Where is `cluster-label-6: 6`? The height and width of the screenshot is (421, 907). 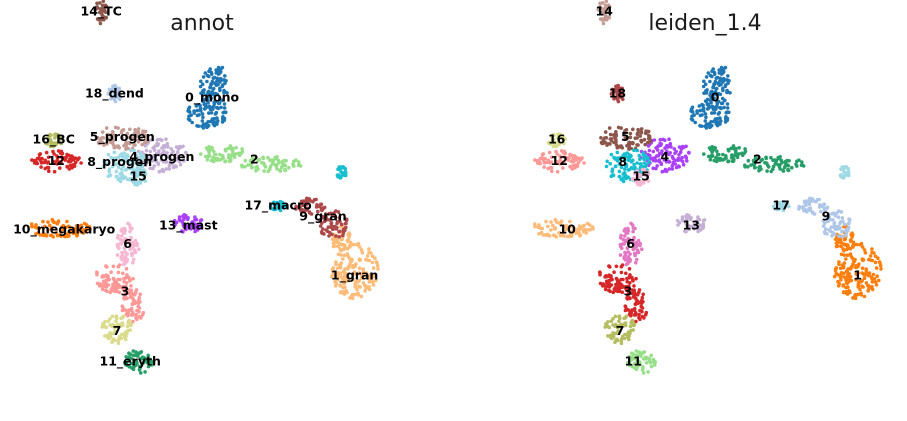
cluster-label-6: 6 is located at coordinates (127, 243).